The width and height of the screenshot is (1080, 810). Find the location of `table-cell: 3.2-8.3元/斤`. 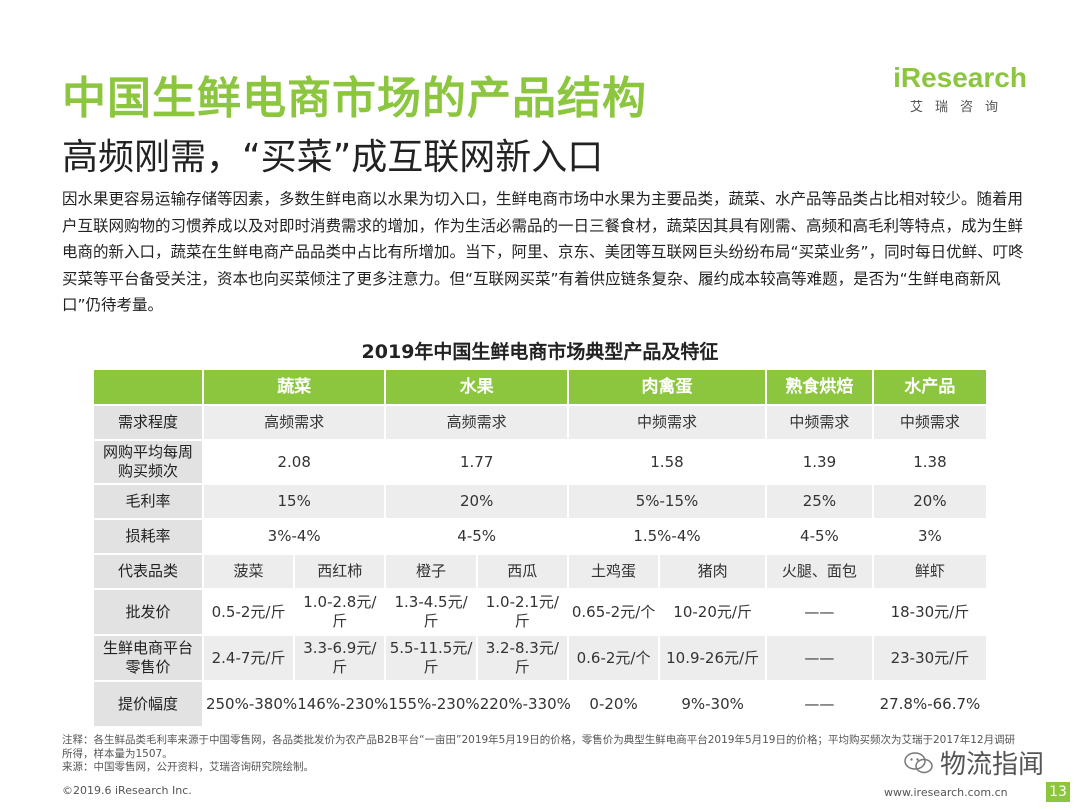

table-cell: 3.2-8.3元/斤 is located at coordinates (522, 658).